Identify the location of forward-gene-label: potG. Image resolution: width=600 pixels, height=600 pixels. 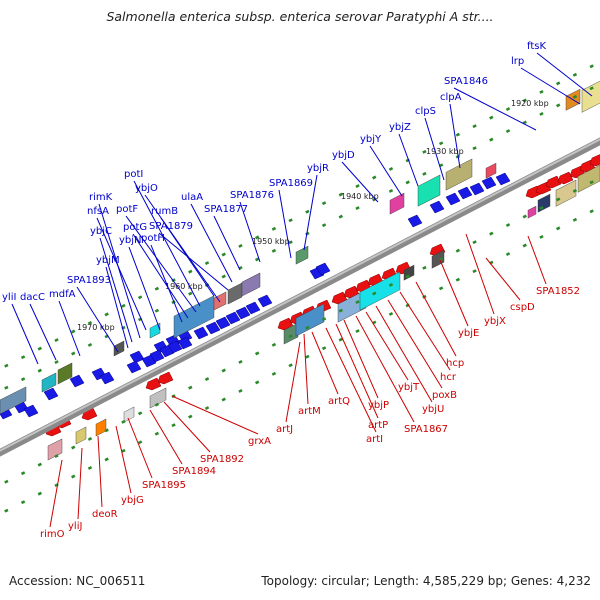
(135, 227).